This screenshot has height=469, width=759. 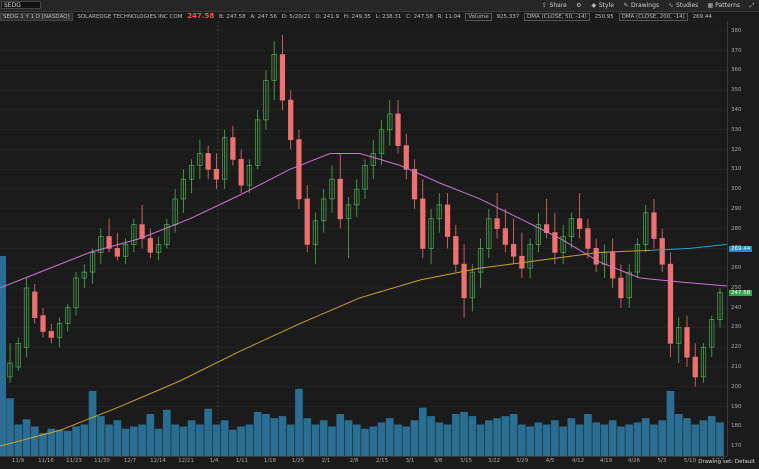 What do you see at coordinates (752, 5) in the screenshot?
I see `maximize-button: ⤢` at bounding box center [752, 5].